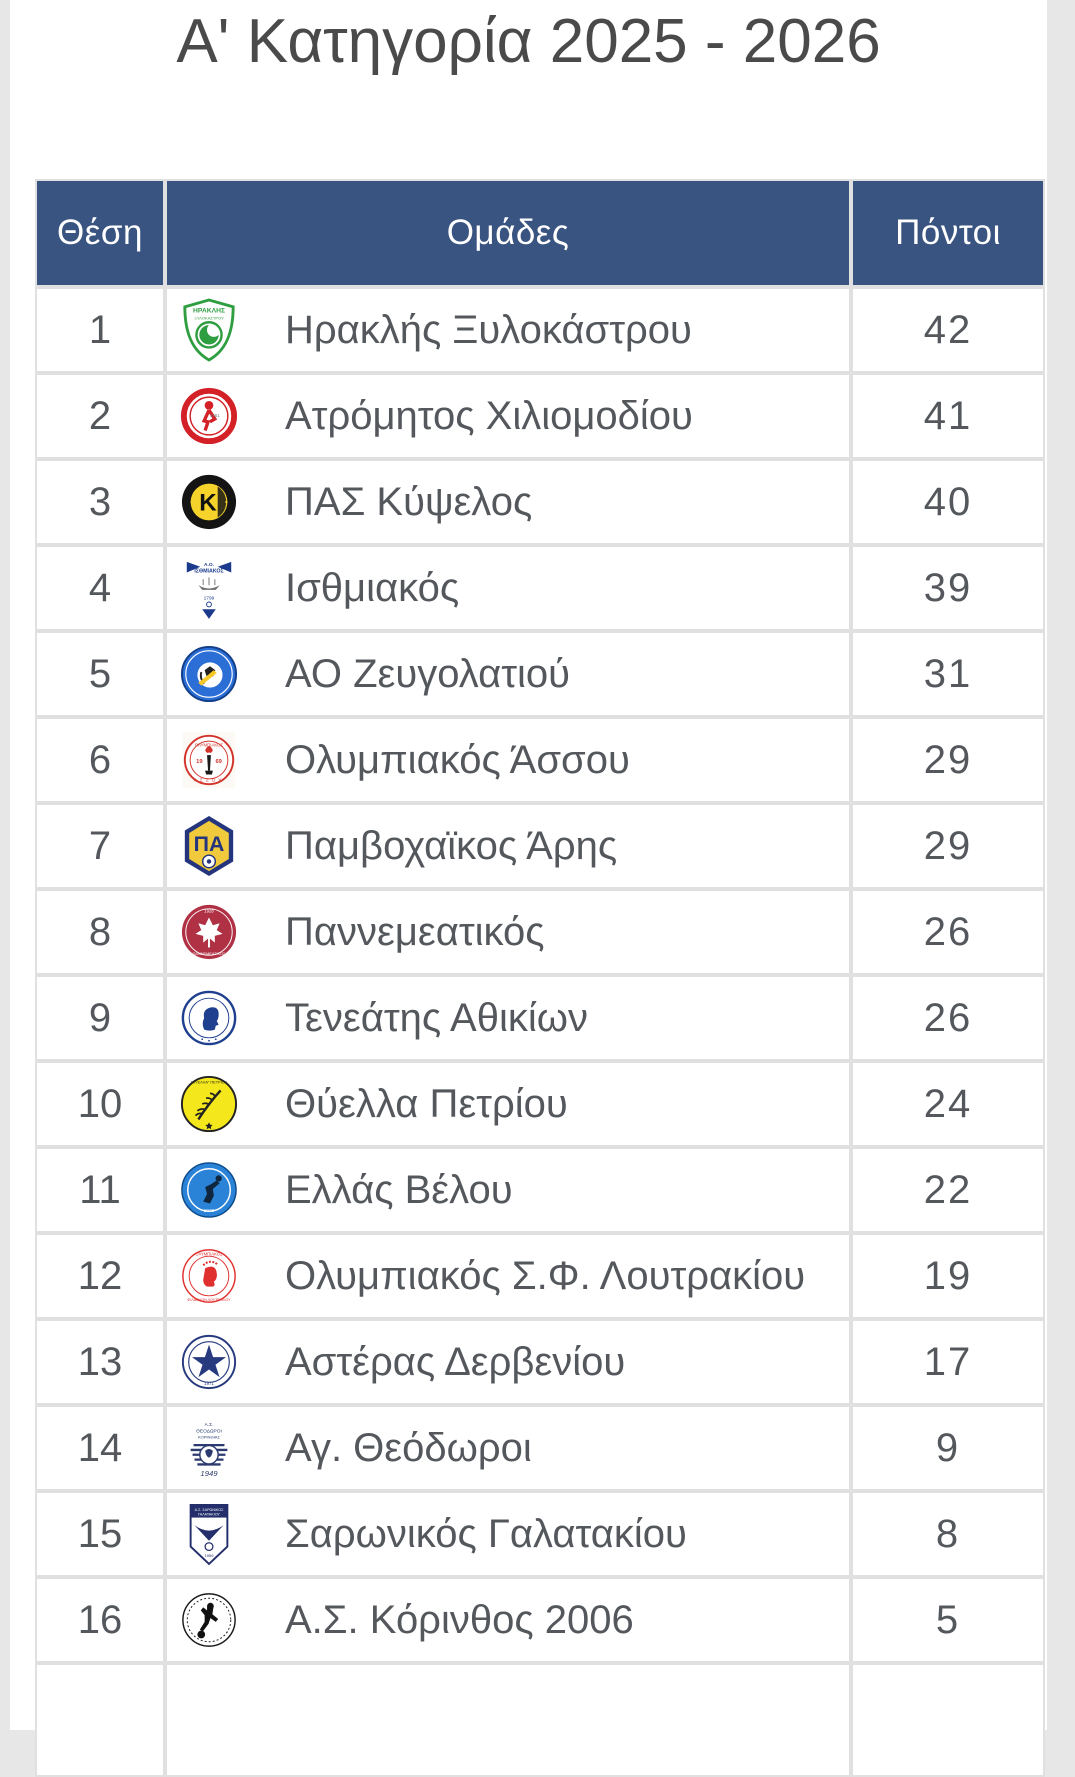 The image size is (1075, 1777). I want to click on position-cell: 4, so click(100, 588).